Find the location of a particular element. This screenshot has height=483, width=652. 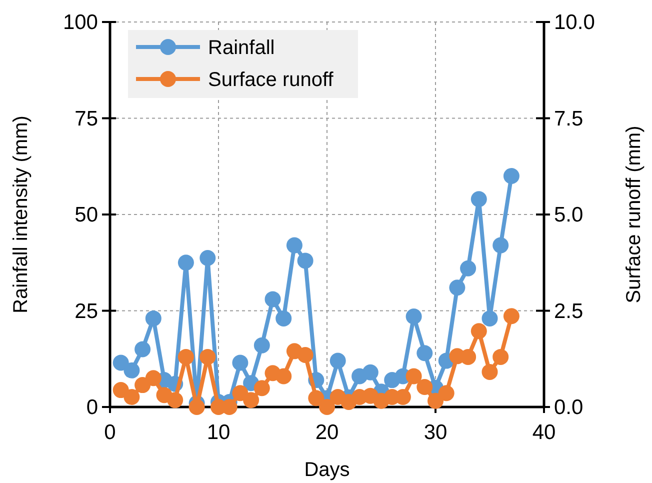

y2-tick-label: 10.0 is located at coordinates (574, 22).